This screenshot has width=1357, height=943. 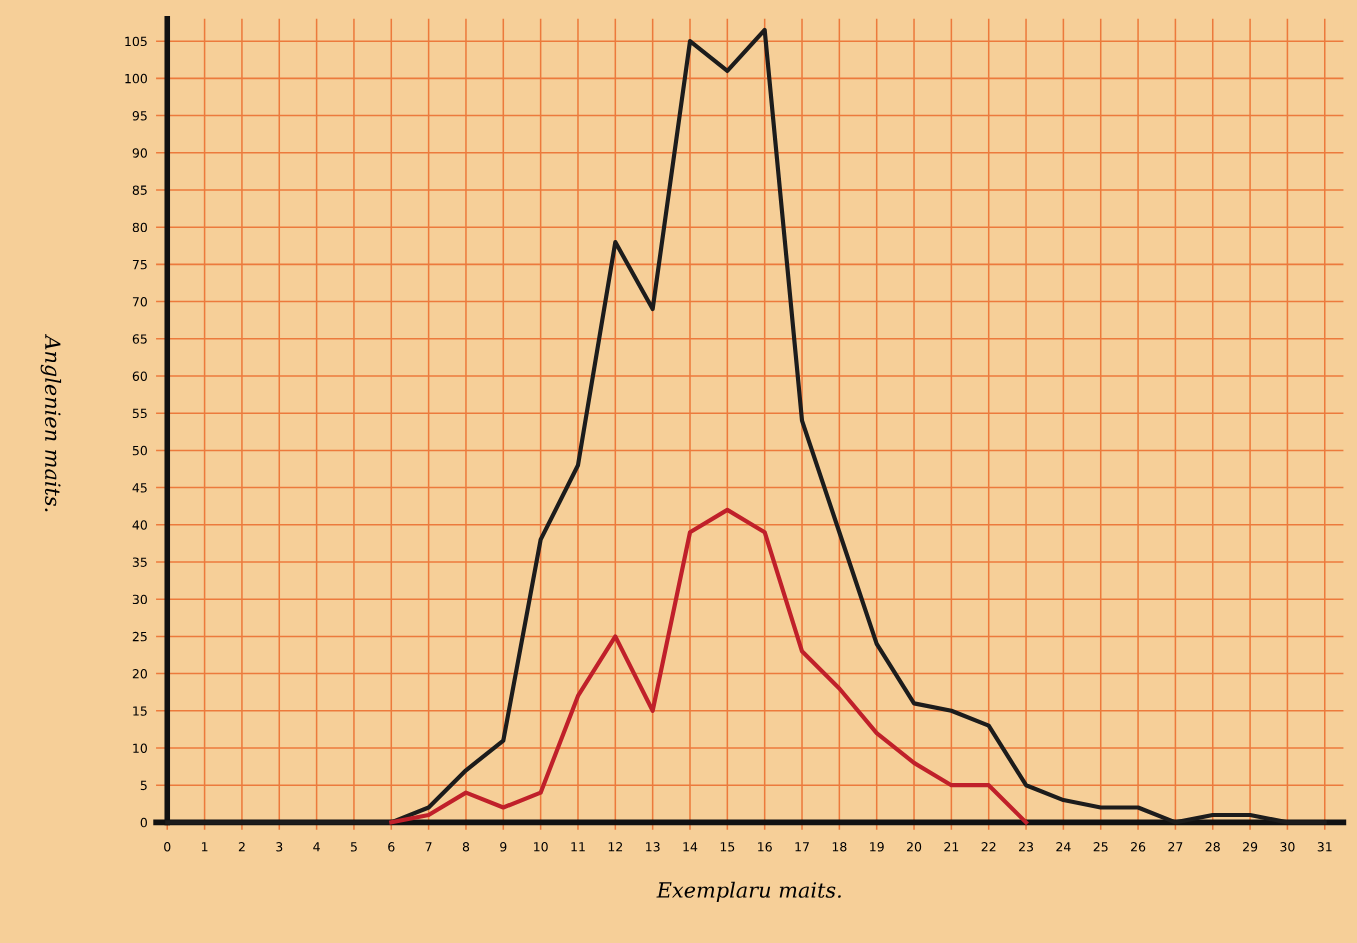 What do you see at coordinates (1212, 847) in the screenshot?
I see `x-tick-label: 28` at bounding box center [1212, 847].